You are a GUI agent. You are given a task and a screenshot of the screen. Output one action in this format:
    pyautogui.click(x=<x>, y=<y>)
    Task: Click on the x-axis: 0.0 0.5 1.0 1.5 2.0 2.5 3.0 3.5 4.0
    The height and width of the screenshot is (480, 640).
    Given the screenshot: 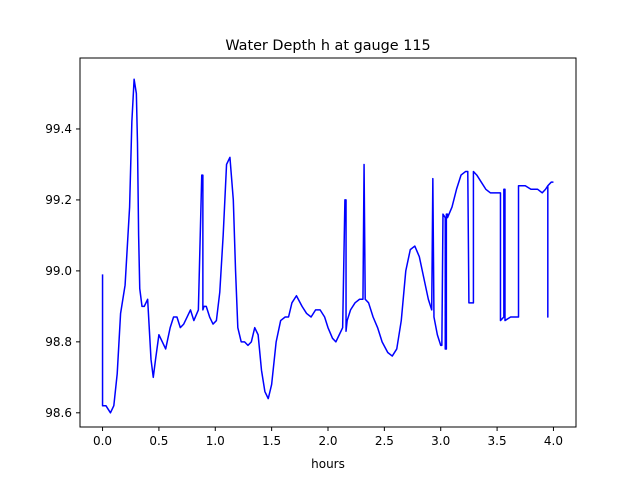 What is the action you would take?
    pyautogui.click(x=328, y=437)
    